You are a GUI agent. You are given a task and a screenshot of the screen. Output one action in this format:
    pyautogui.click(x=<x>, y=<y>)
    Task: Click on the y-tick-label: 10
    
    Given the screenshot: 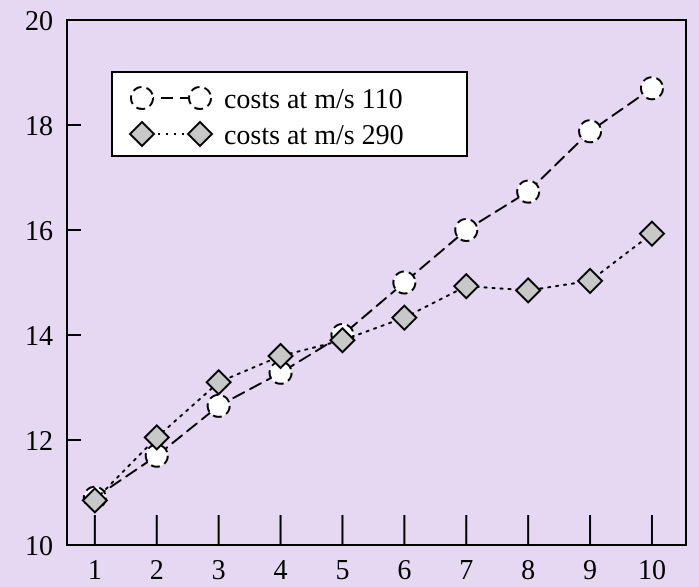 What is the action you would take?
    pyautogui.click(x=39, y=546)
    